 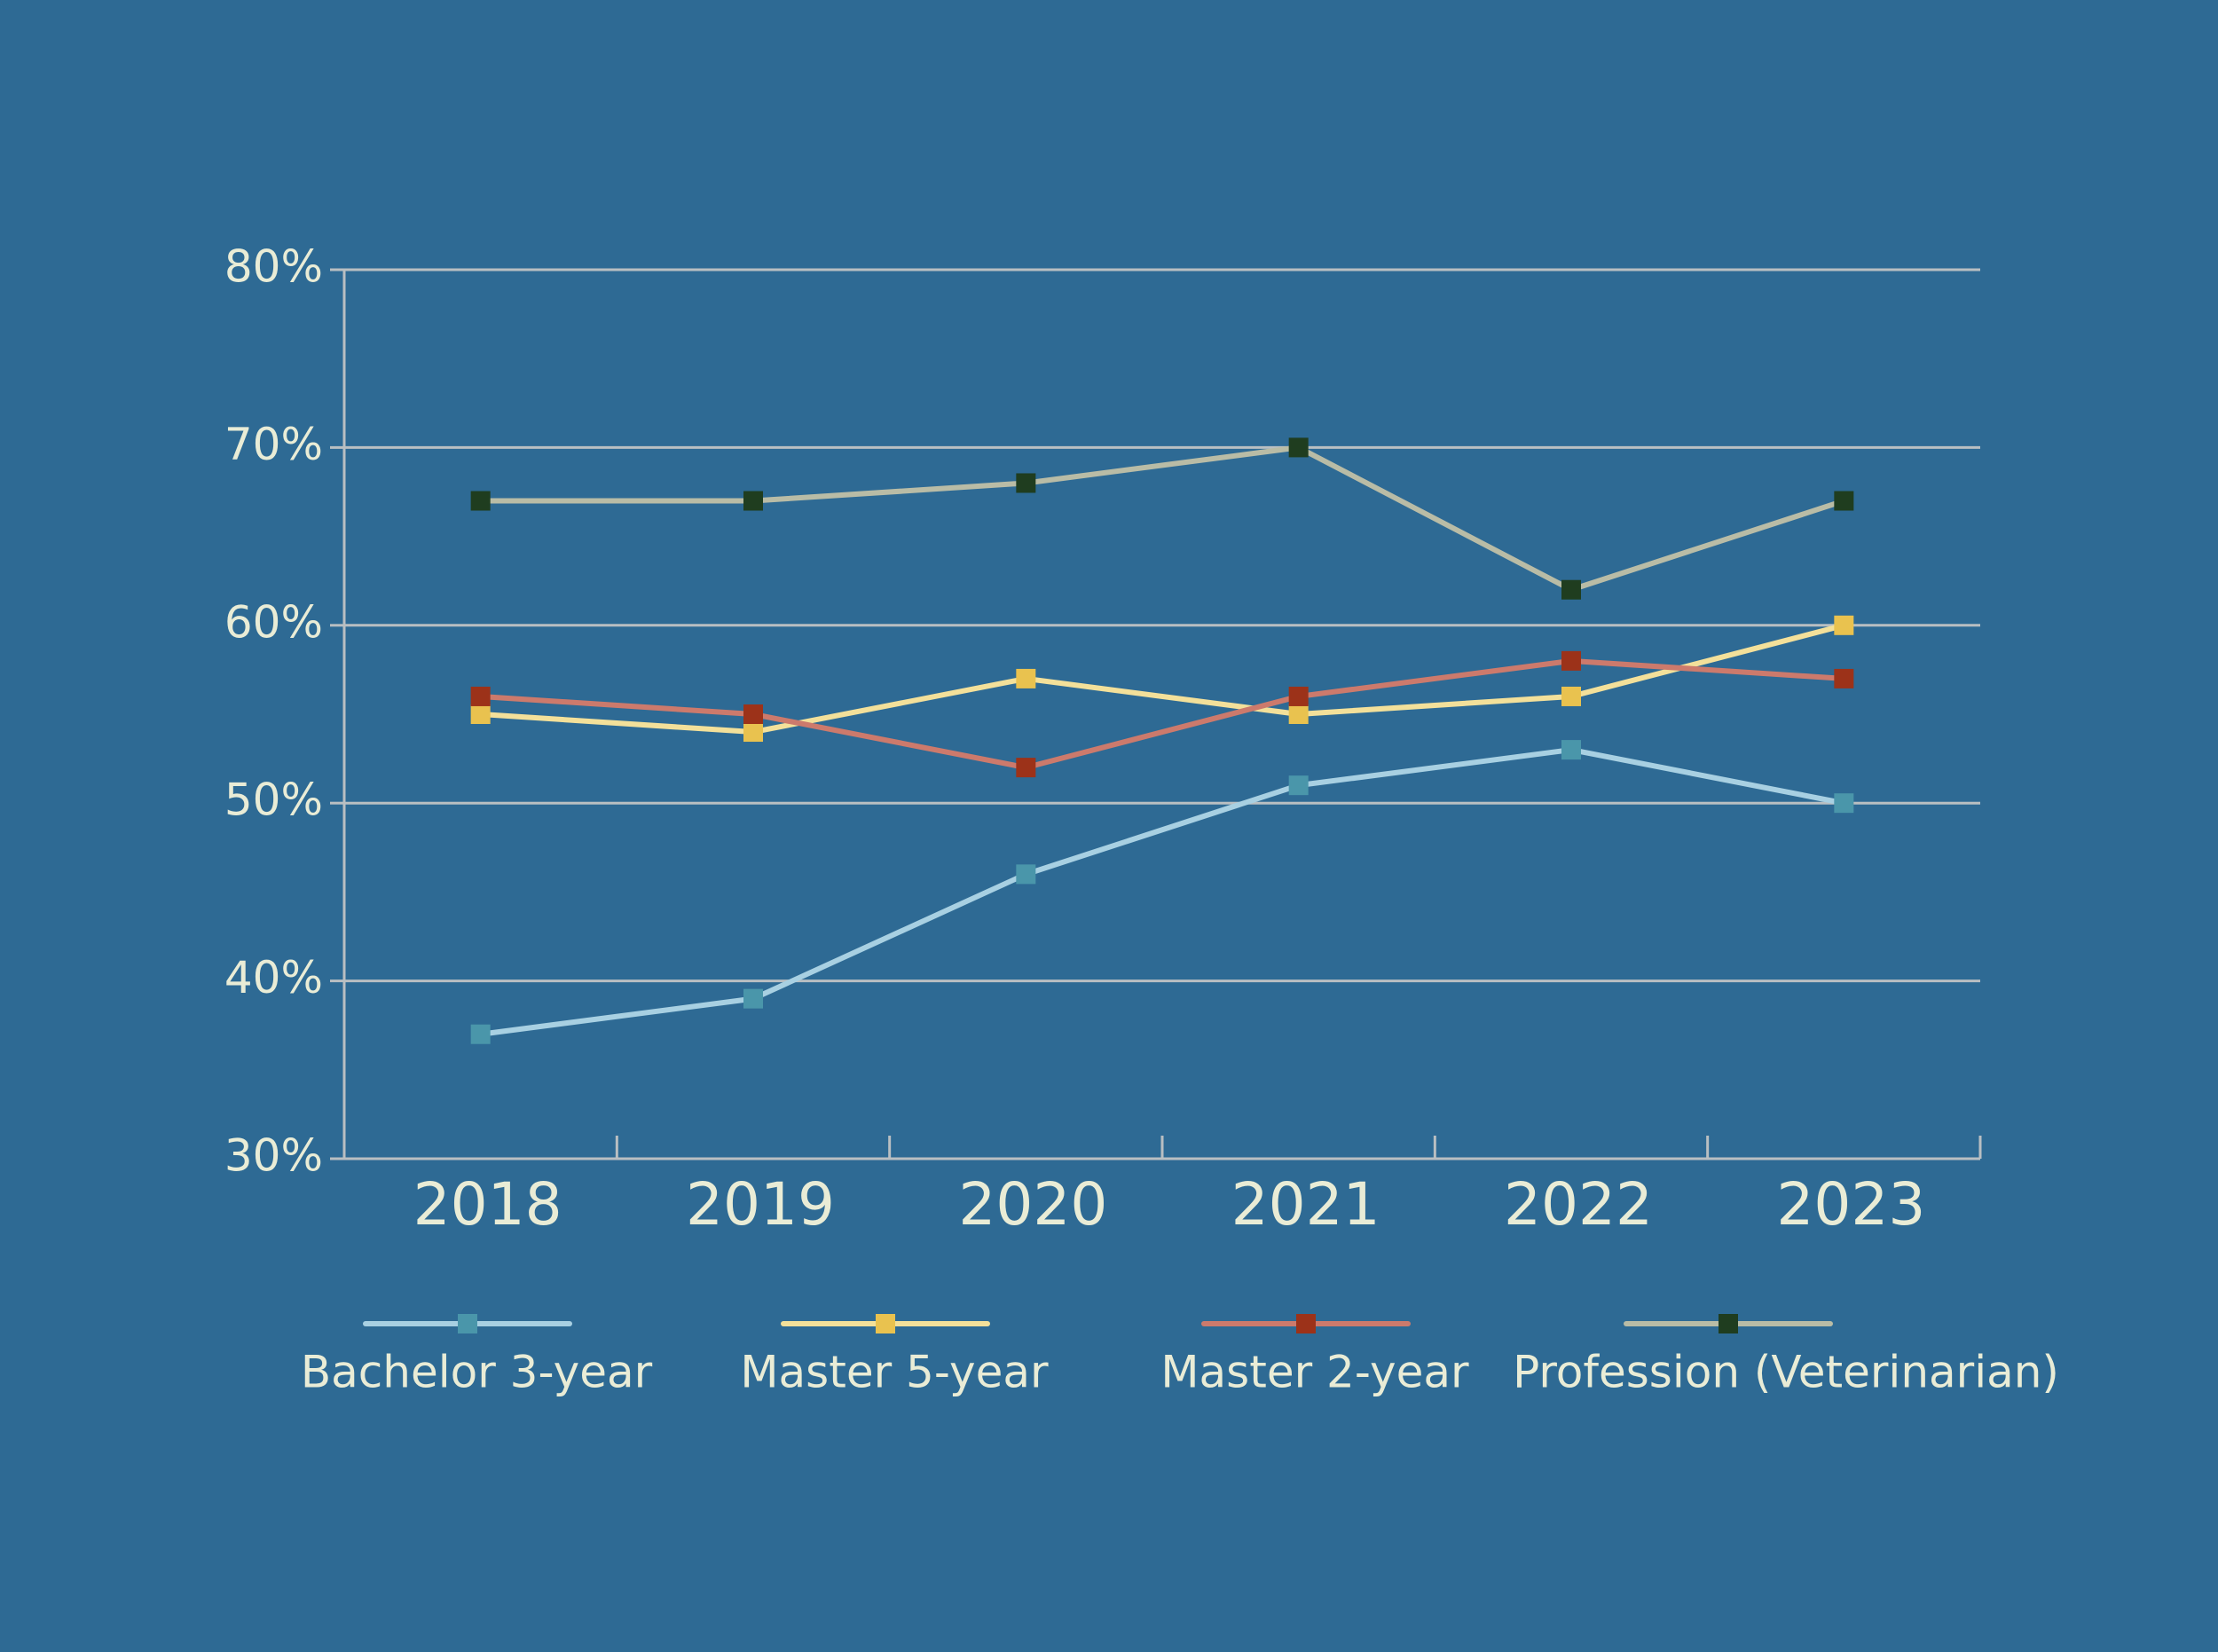 I want to click on y-tick-label: 80%, so click(x=273, y=267).